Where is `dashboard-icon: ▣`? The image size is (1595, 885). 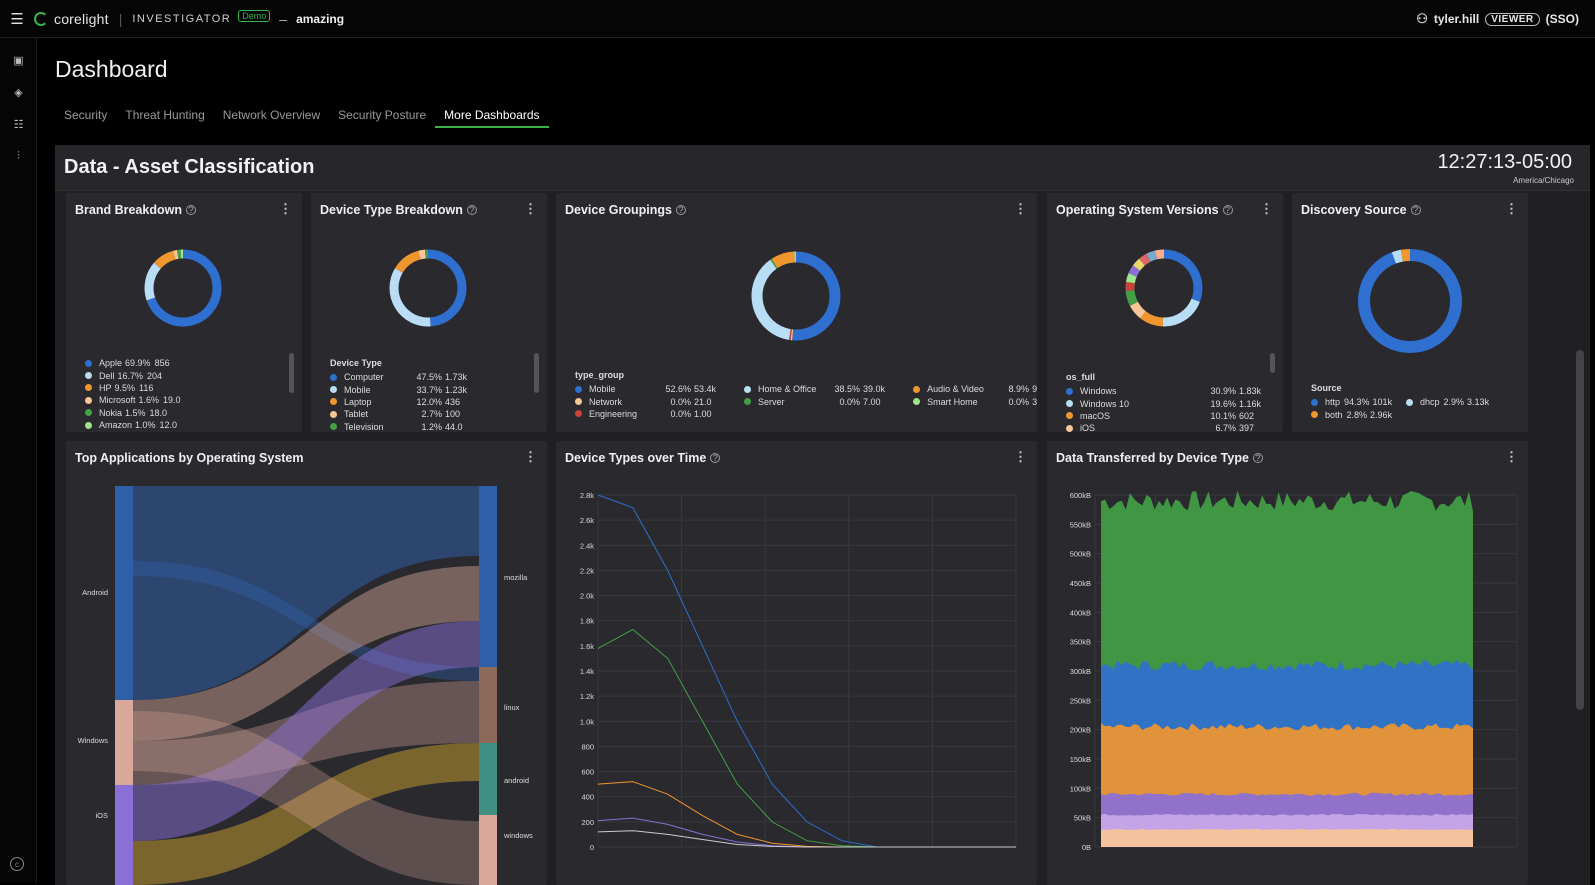
dashboard-icon: ▣ is located at coordinates (18, 60).